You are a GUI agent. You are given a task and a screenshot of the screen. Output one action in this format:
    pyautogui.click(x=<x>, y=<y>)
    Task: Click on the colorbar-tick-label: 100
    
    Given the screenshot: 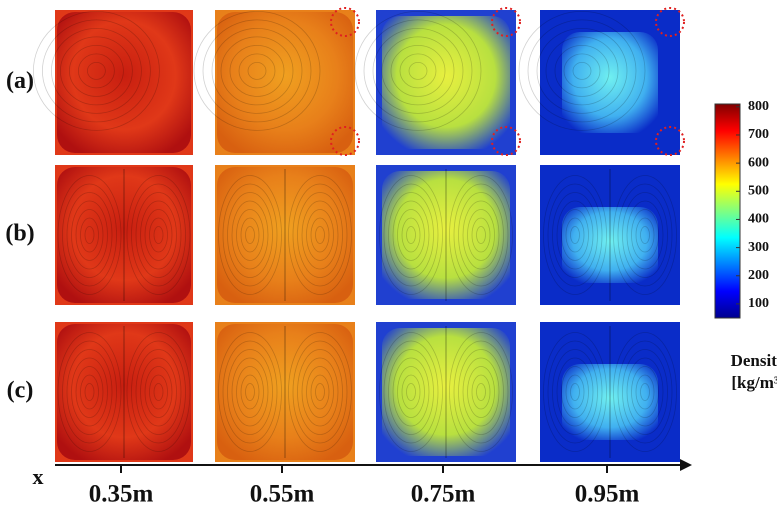 What is the action you would take?
    pyautogui.click(x=758, y=303)
    